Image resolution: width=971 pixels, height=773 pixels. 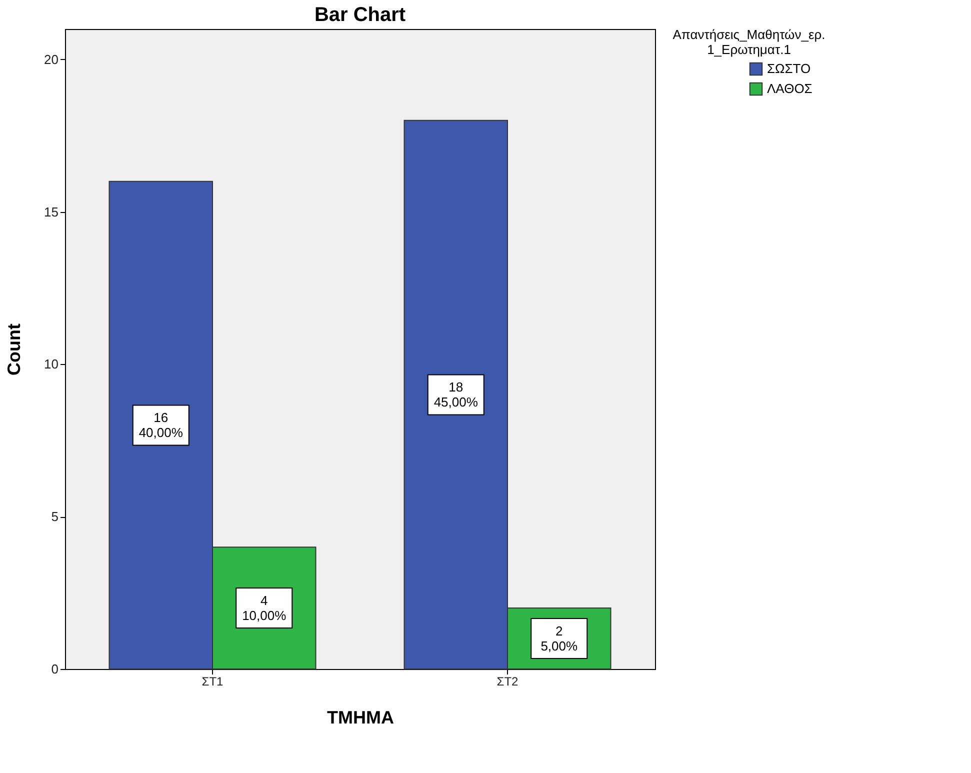 What do you see at coordinates (507, 681) in the screenshot?
I see `x-tick-label: ΣΤ2` at bounding box center [507, 681].